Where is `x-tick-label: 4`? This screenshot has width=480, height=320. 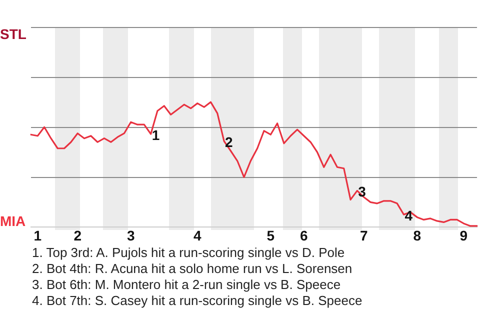 x-tick-label: 4 is located at coordinates (198, 235).